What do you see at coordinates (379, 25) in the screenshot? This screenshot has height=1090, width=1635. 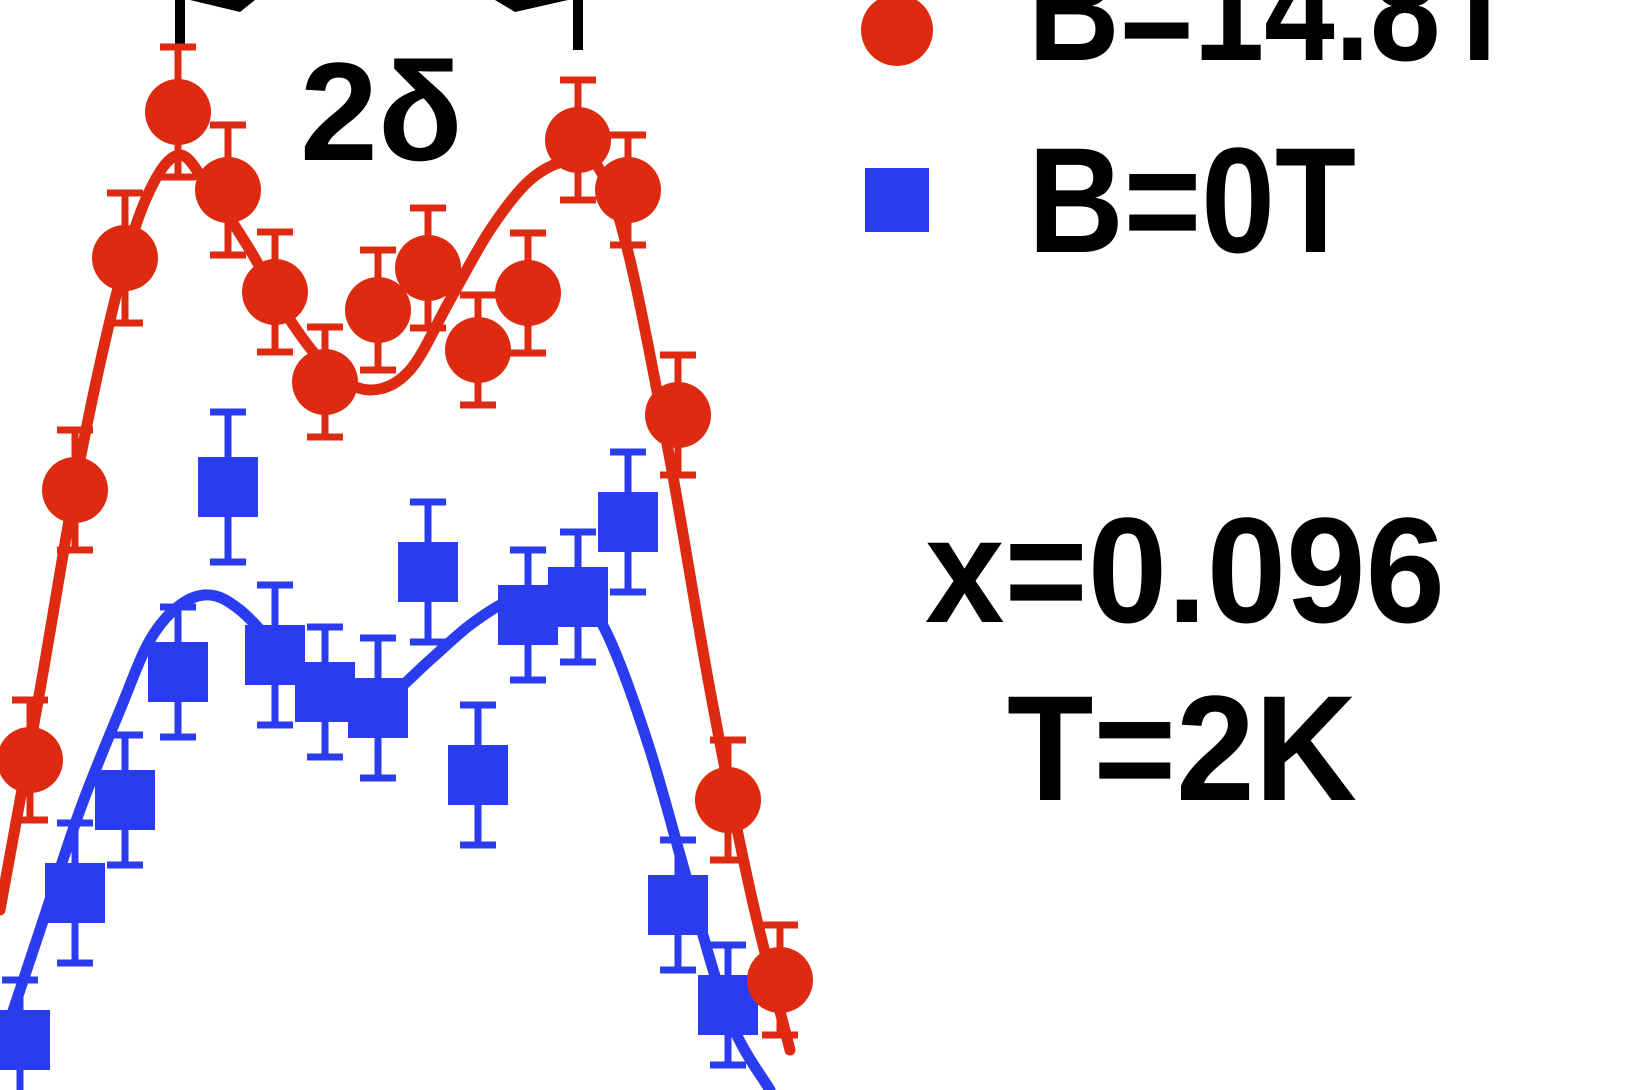 I see `gap-bracket` at bounding box center [379, 25].